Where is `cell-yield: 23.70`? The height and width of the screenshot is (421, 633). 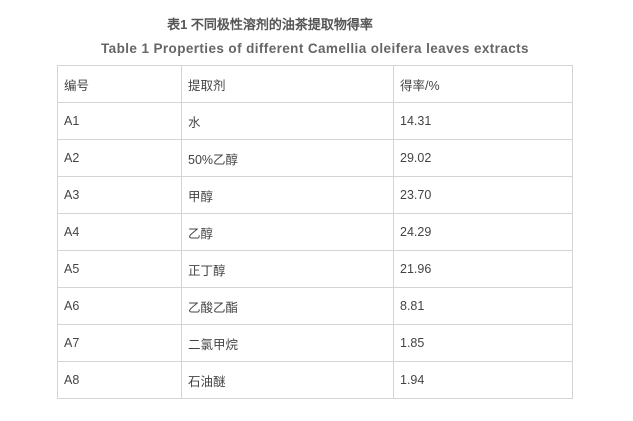
cell-yield: 23.70 is located at coordinates (483, 195).